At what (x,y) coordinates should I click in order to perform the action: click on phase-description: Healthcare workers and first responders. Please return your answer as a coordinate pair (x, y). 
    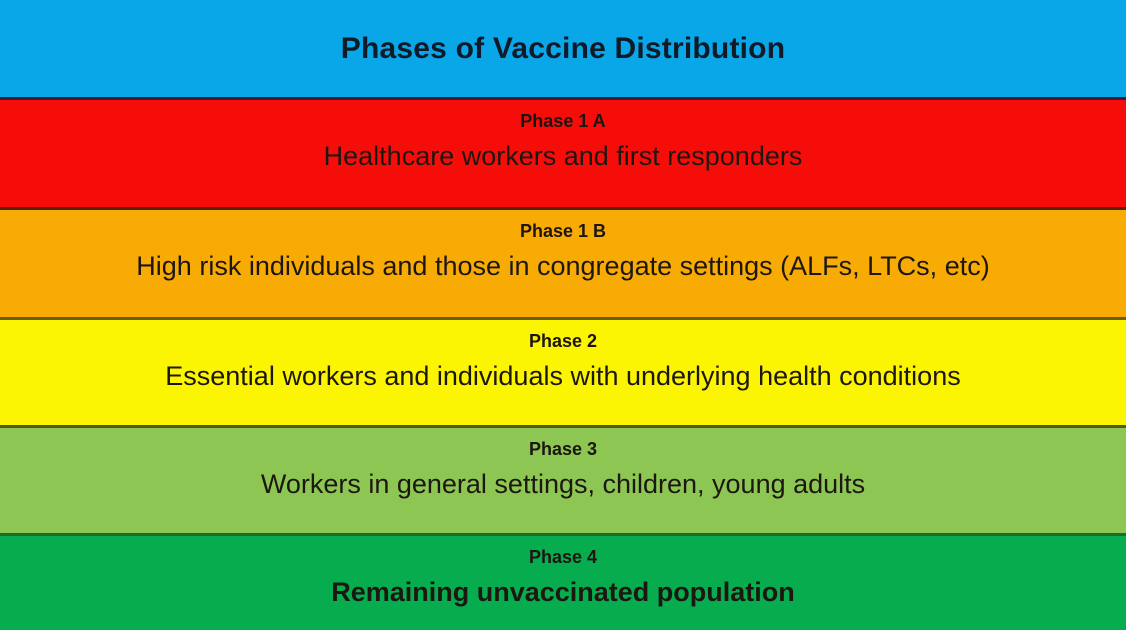
    Looking at the image, I should click on (563, 155).